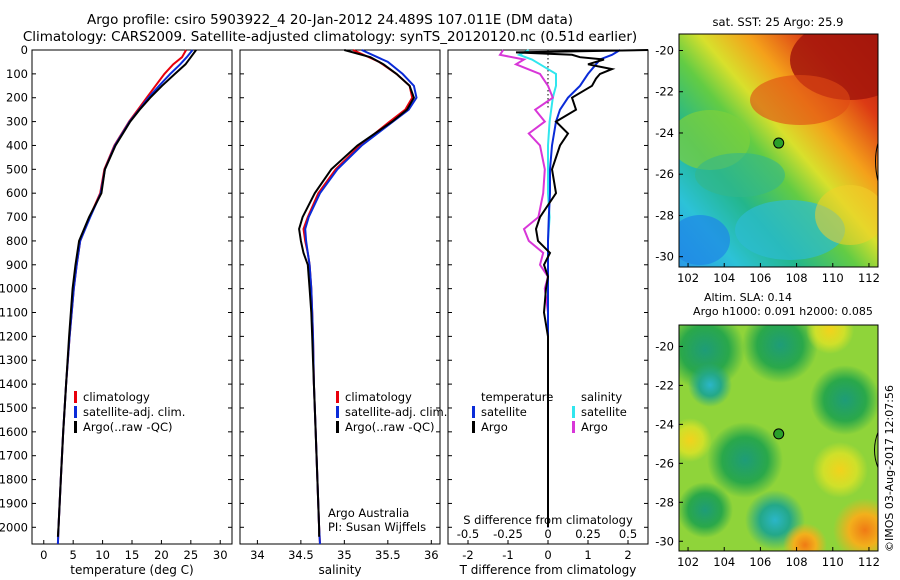 The width and height of the screenshot is (900, 580). I want to click on s-tick-label: -0.5, so click(468, 534).